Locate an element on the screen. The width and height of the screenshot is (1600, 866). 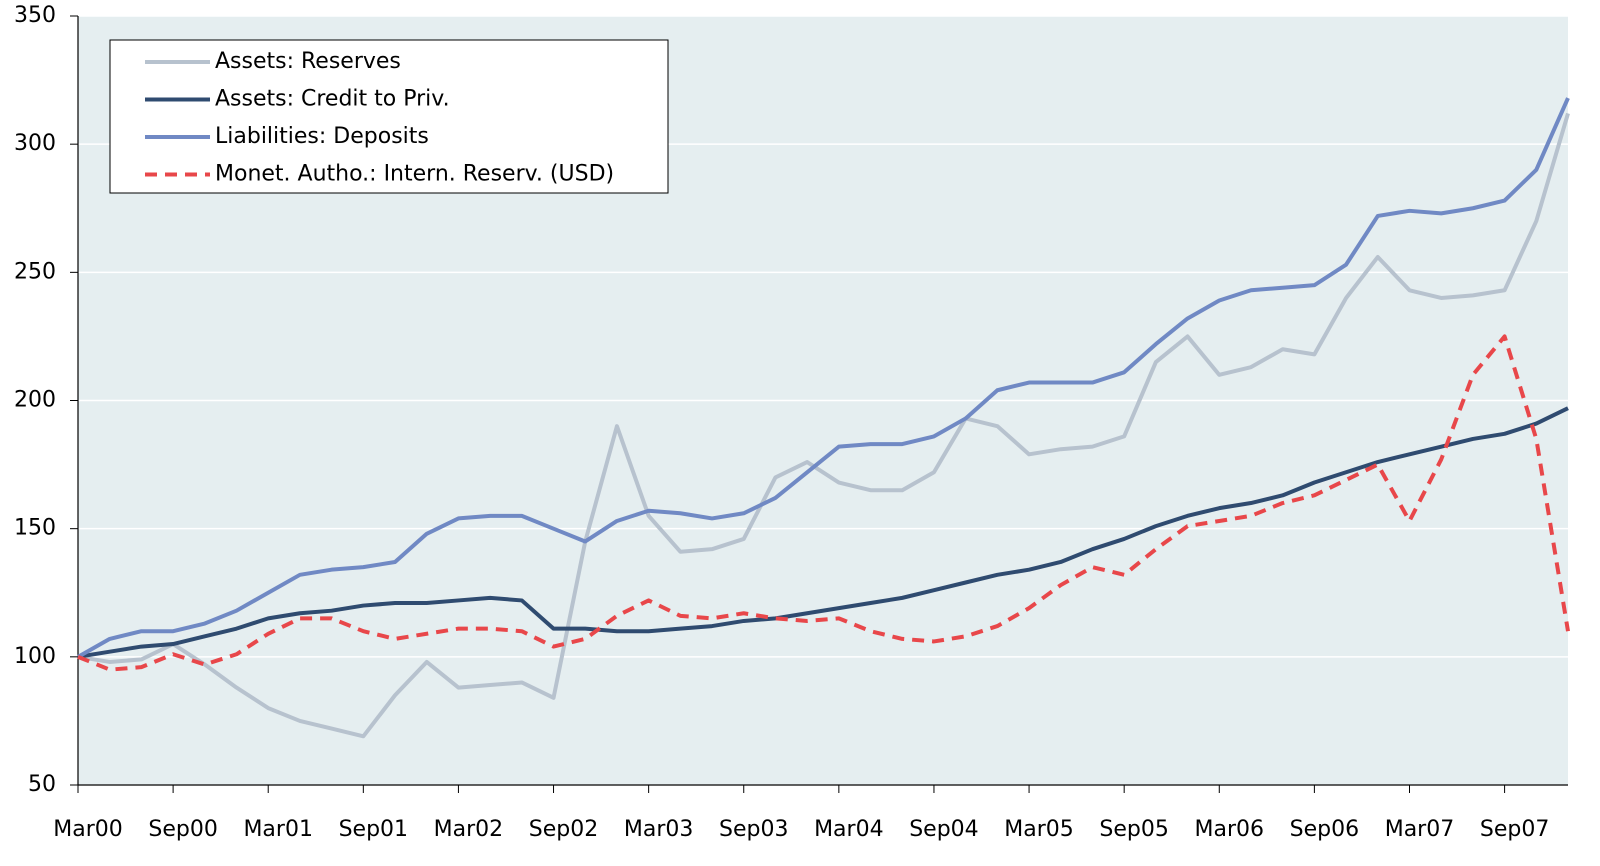
x-tick-label: Sep04 is located at coordinates (943, 829).